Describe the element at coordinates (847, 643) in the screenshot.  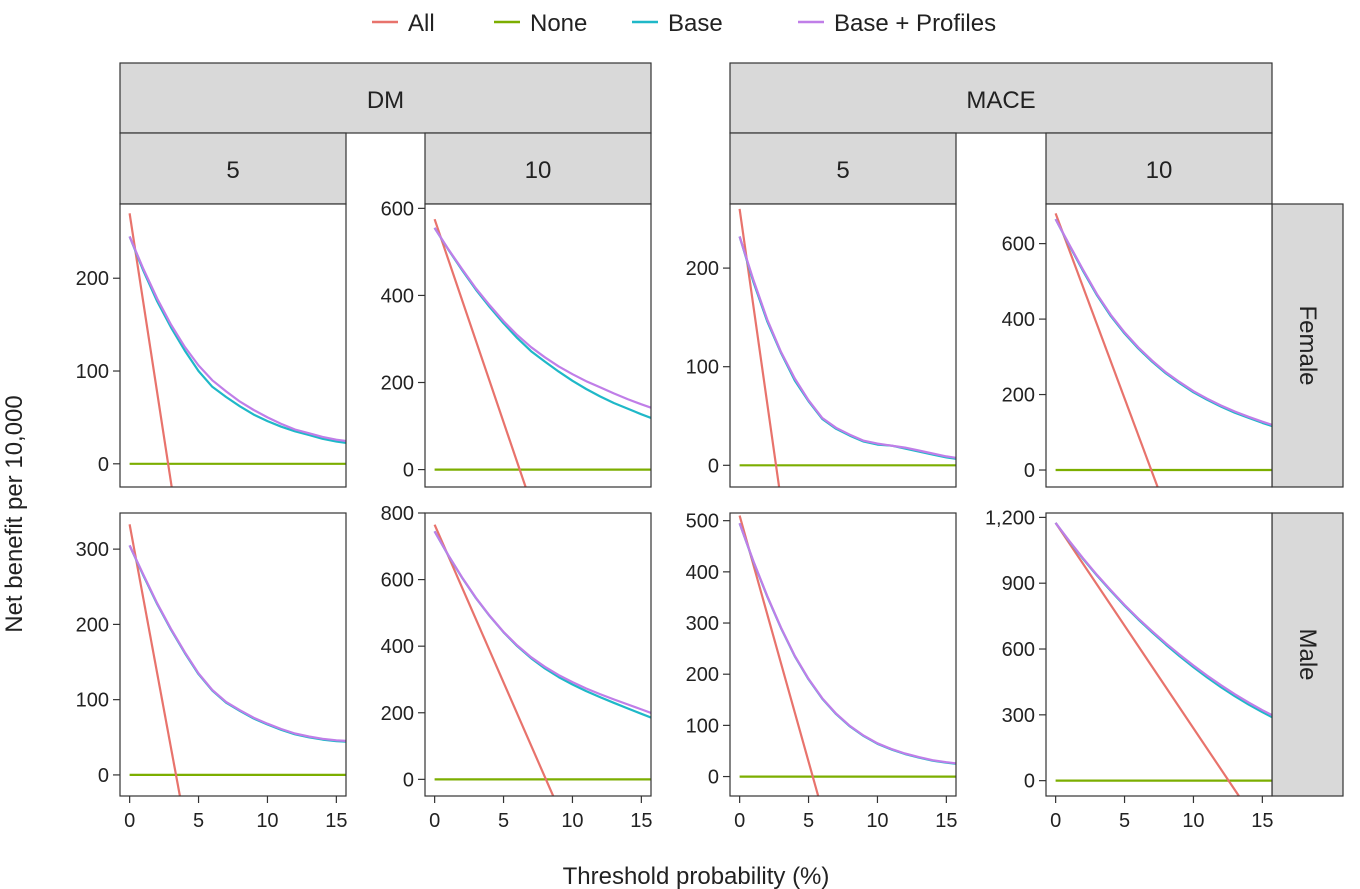
I see `series-line-base-profiles-mace-5-male` at that location.